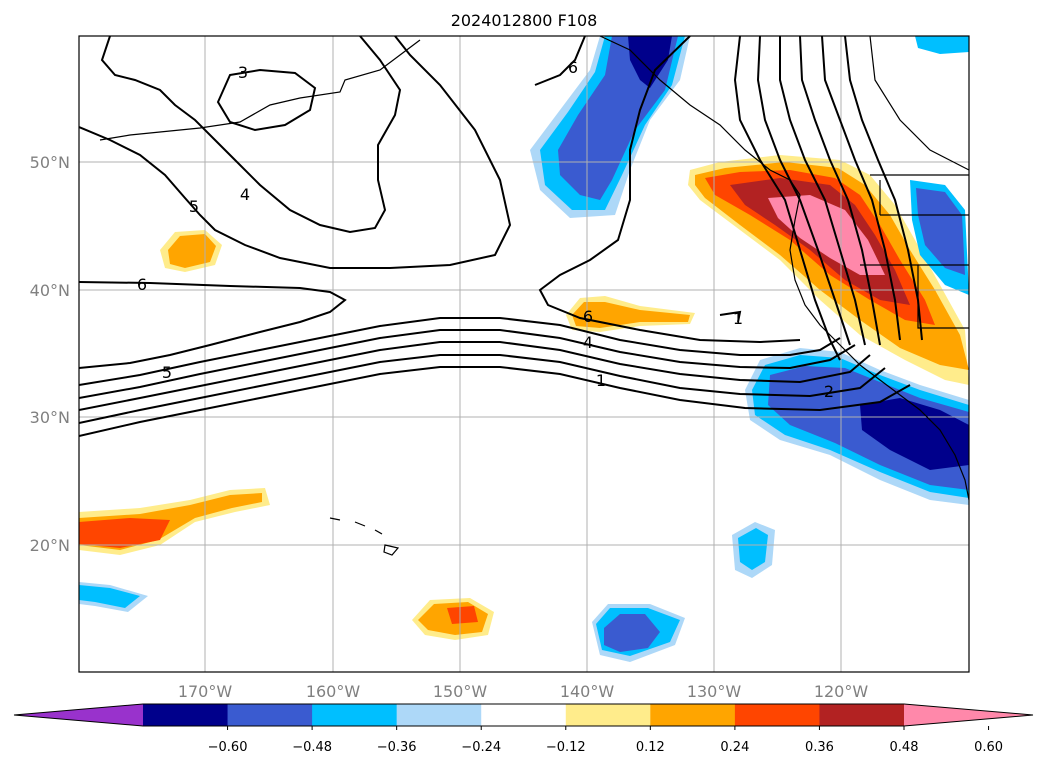  What do you see at coordinates (312, 747) in the screenshot?
I see `colorbar-tick-label: −0.48` at bounding box center [312, 747].